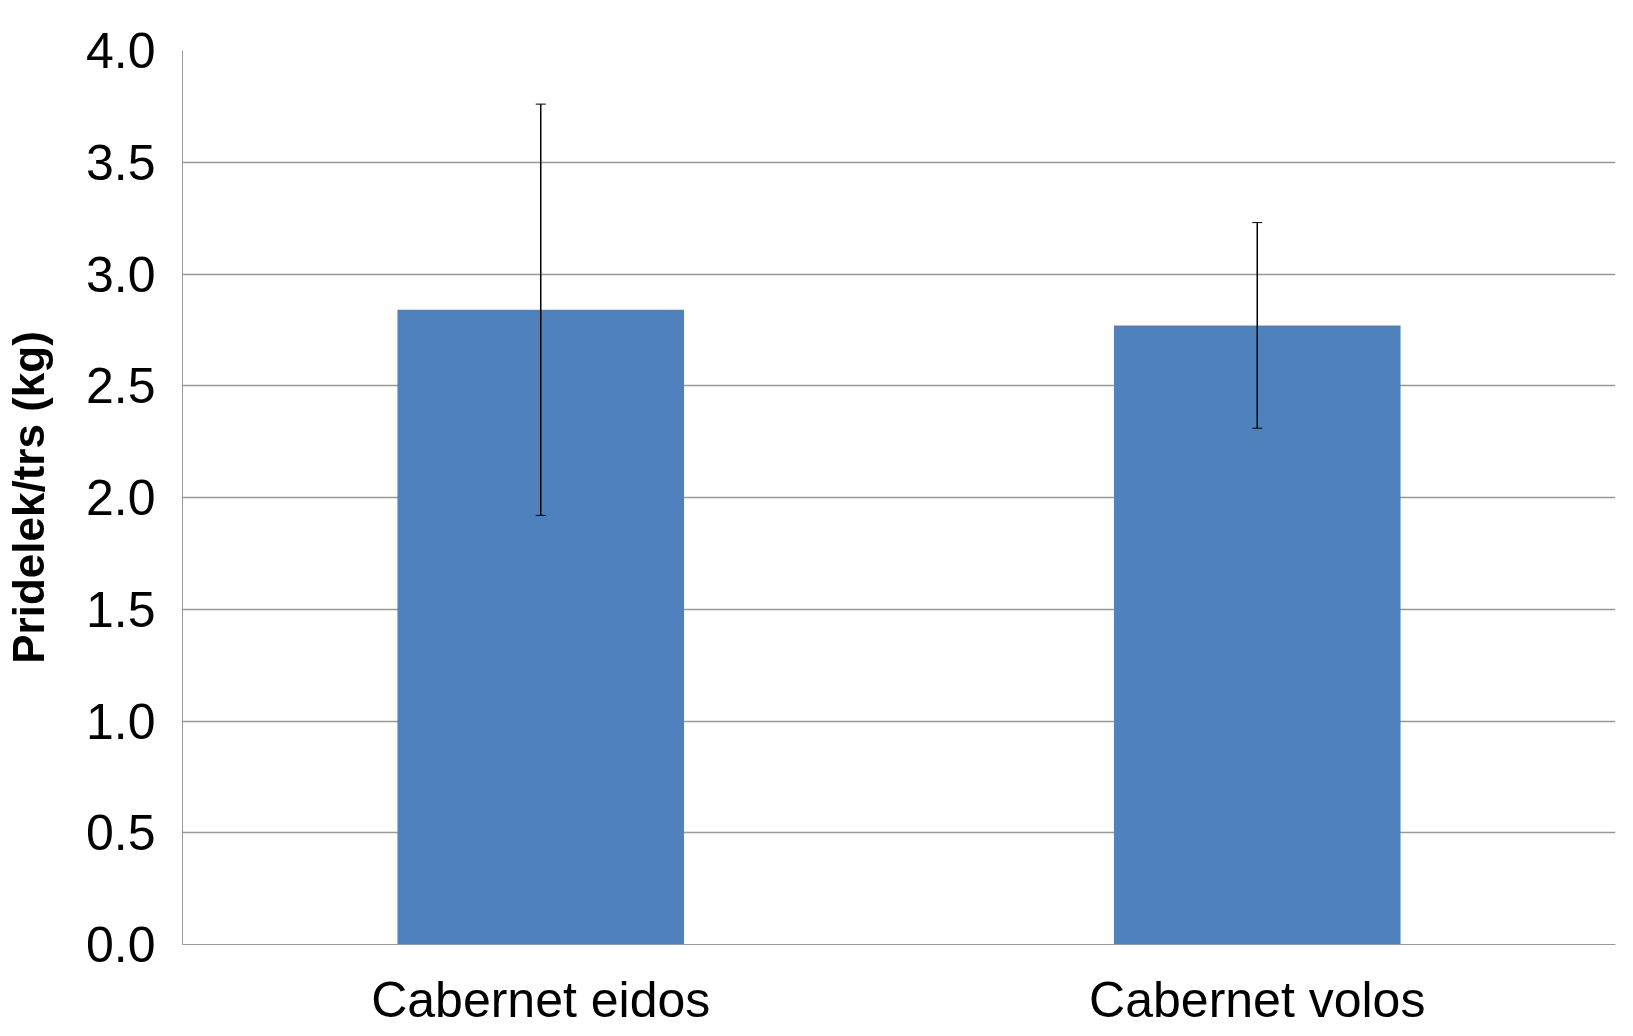 Image resolution: width=1633 pixels, height=1036 pixels. What do you see at coordinates (120, 274) in the screenshot?
I see `y-tick-label: 3.0` at bounding box center [120, 274].